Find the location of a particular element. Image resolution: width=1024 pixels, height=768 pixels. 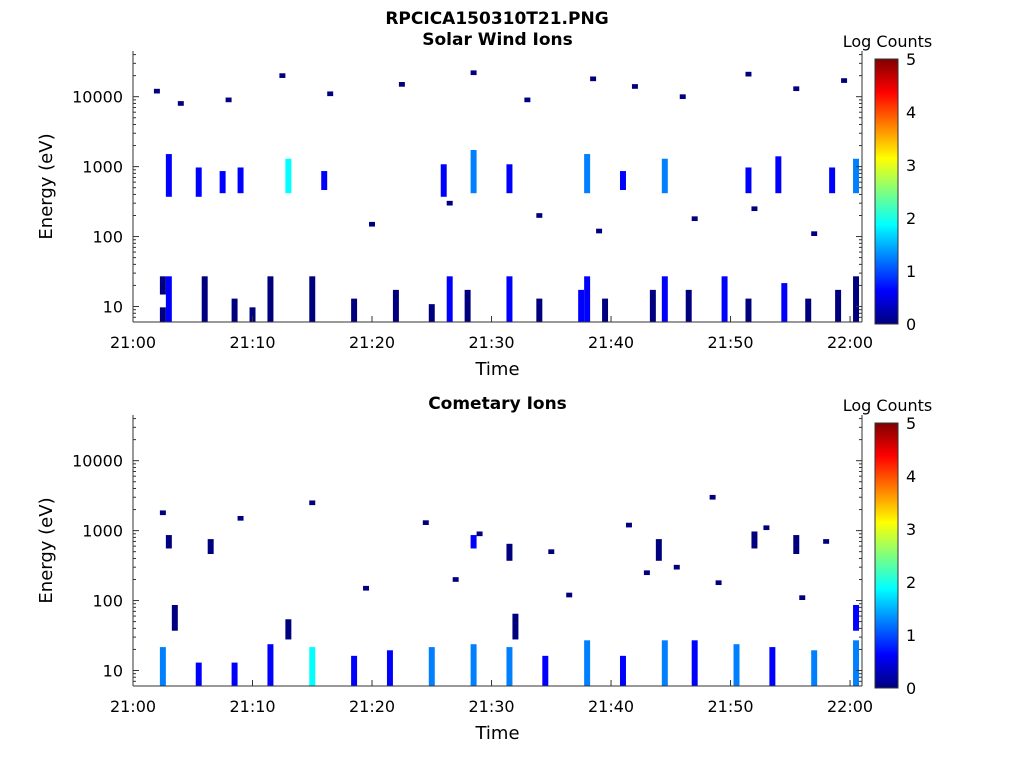

x-tick-label: 21:30 is located at coordinates (491, 342).